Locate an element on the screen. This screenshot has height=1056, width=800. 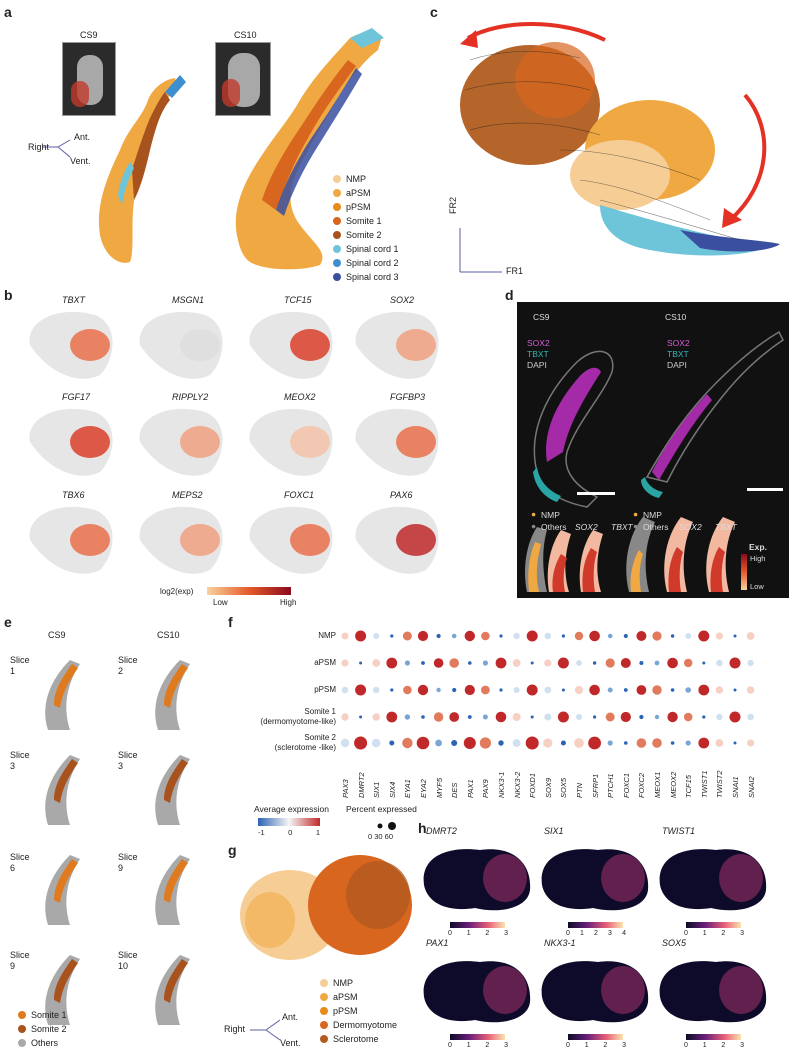
tick-label: 3 is located at coordinates (624, 1045).